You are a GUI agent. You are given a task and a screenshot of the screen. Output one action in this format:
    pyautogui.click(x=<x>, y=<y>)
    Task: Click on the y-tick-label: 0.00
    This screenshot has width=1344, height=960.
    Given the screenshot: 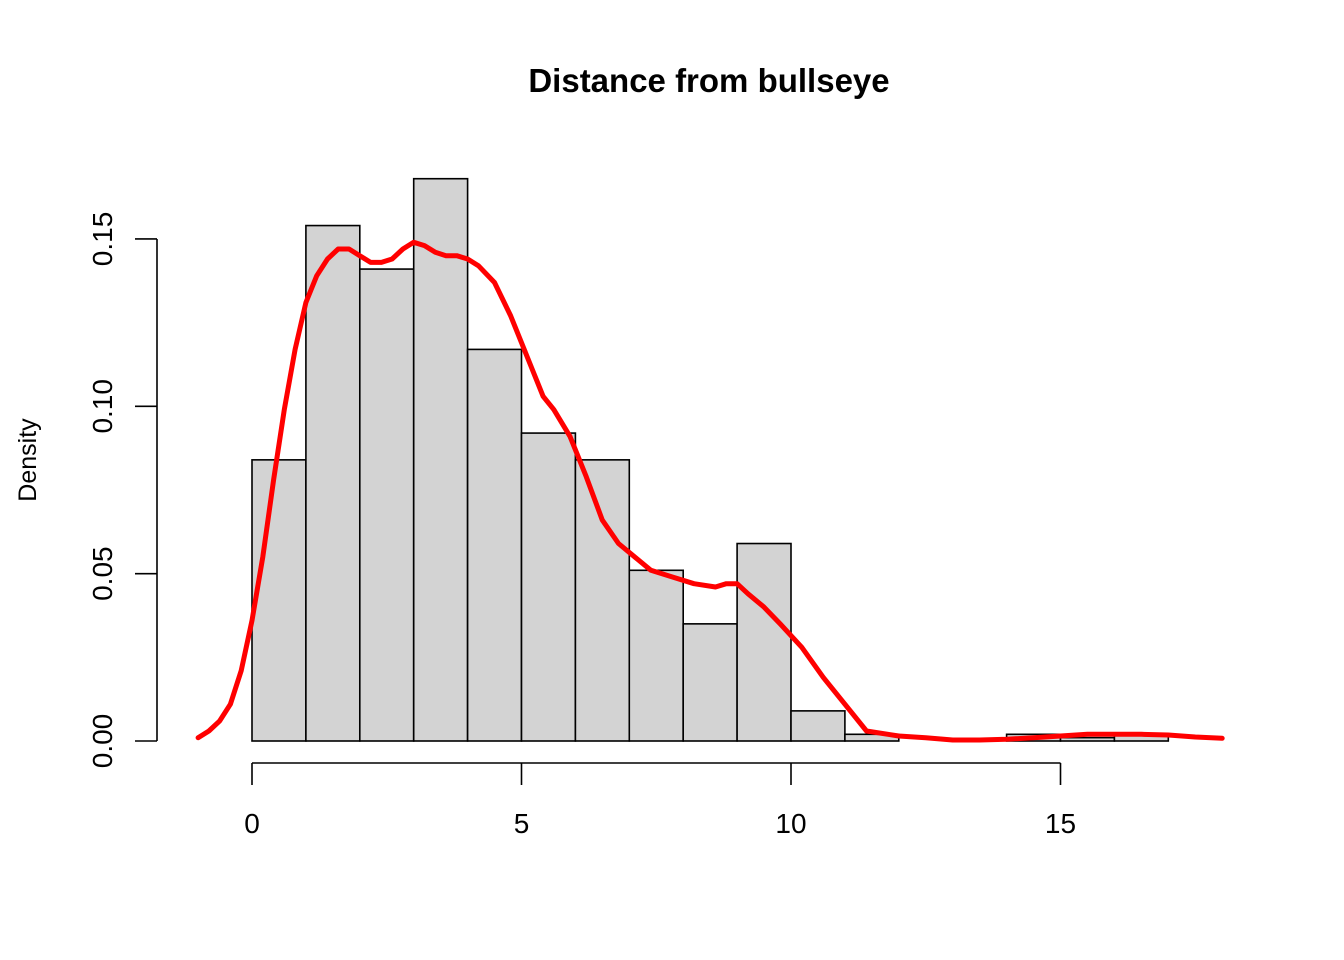 What is the action you would take?
    pyautogui.click(x=102, y=741)
    